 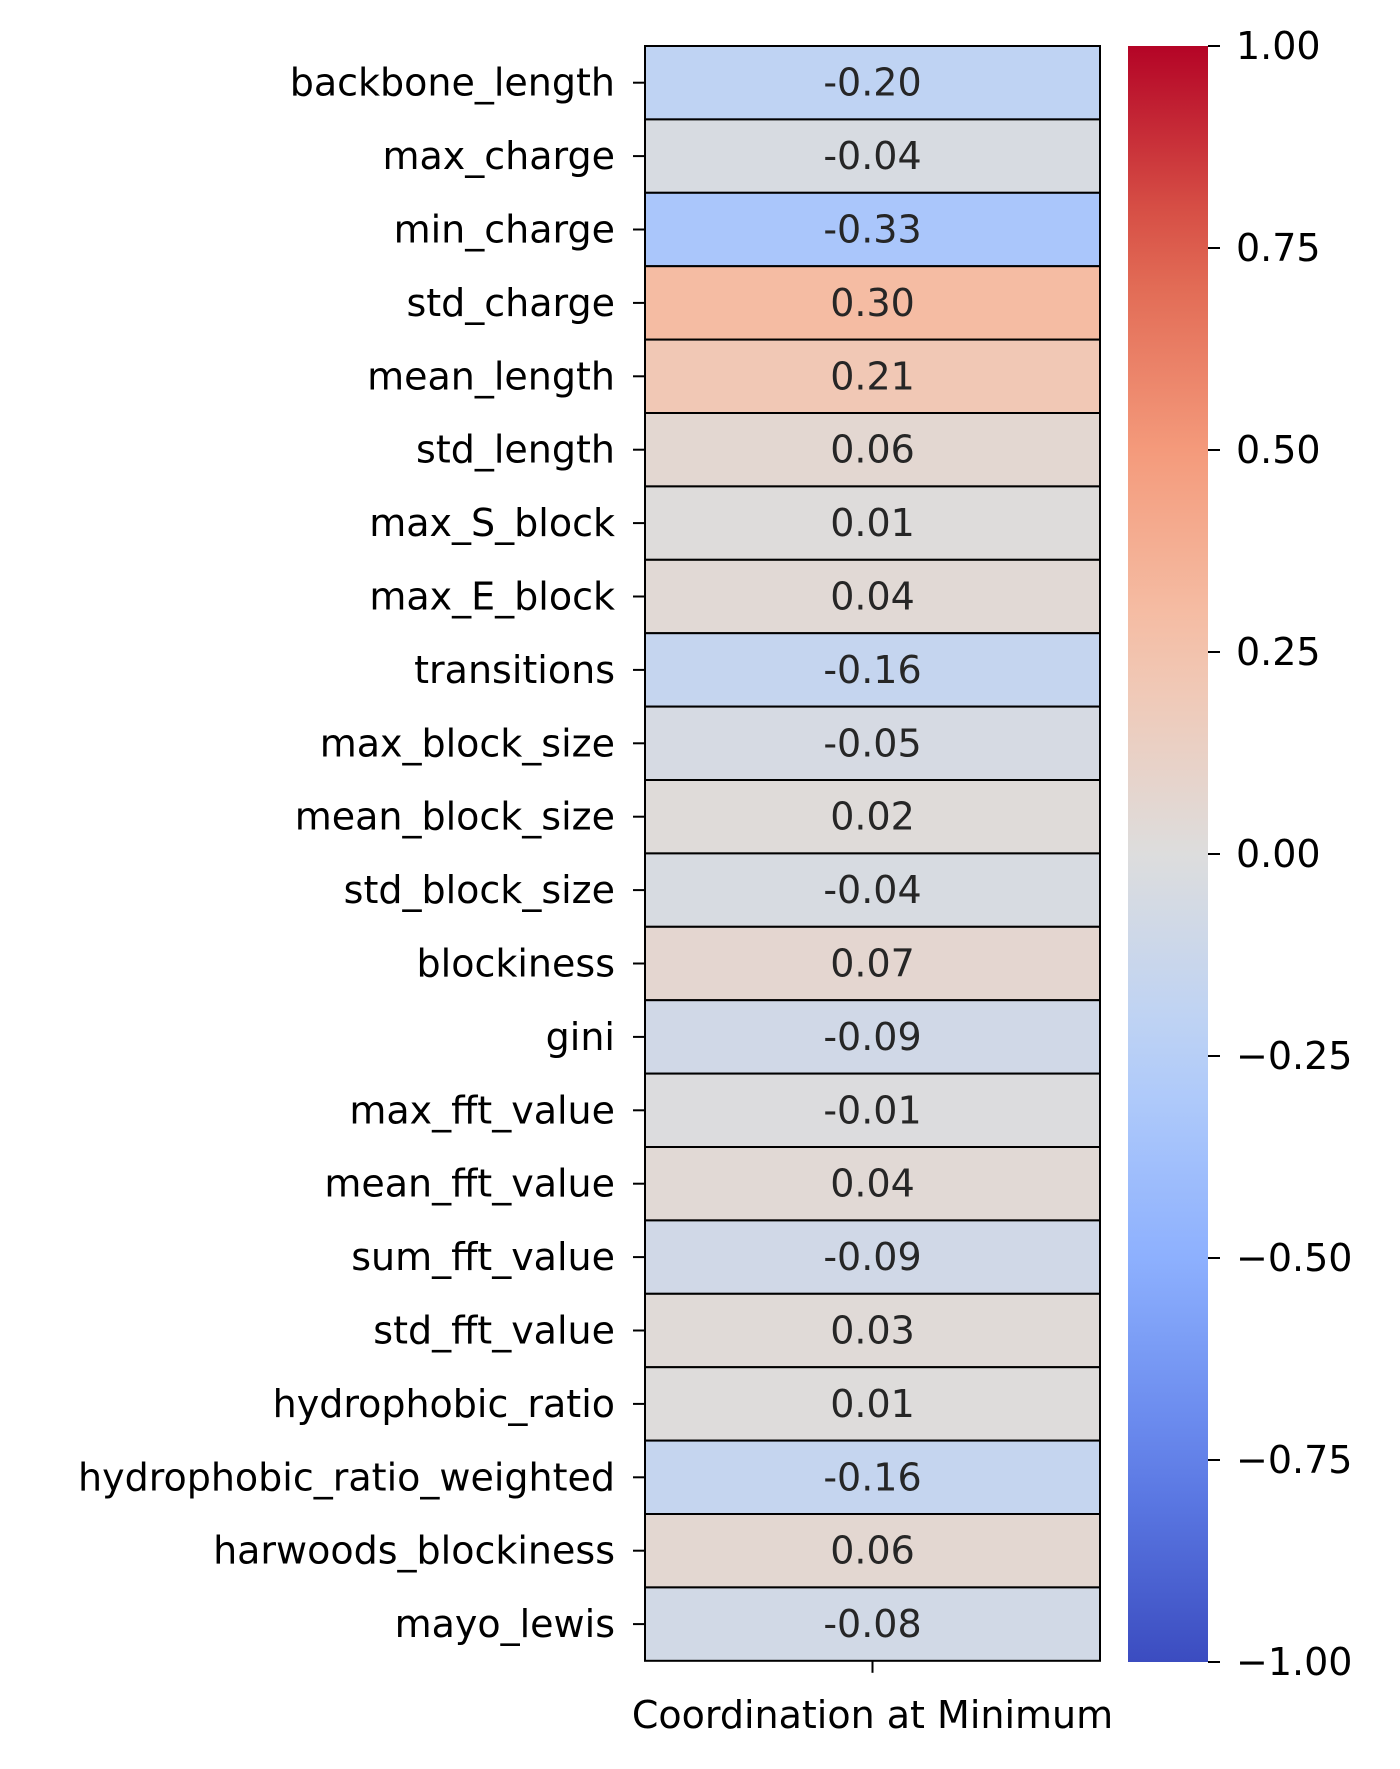 I want to click on row-label-gini: gini, so click(x=580, y=1037).